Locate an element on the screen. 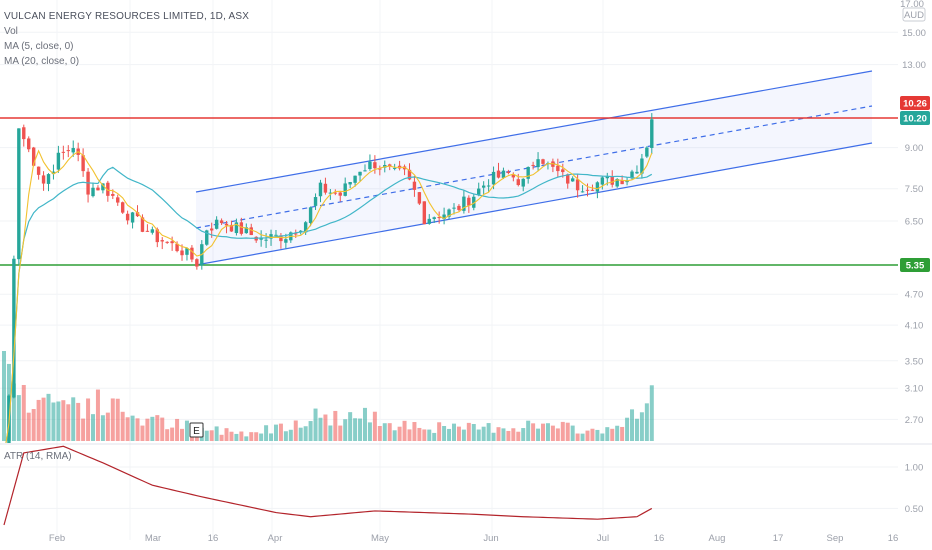 The height and width of the screenshot is (550, 932). currency-badge is located at coordinates (914, 14).